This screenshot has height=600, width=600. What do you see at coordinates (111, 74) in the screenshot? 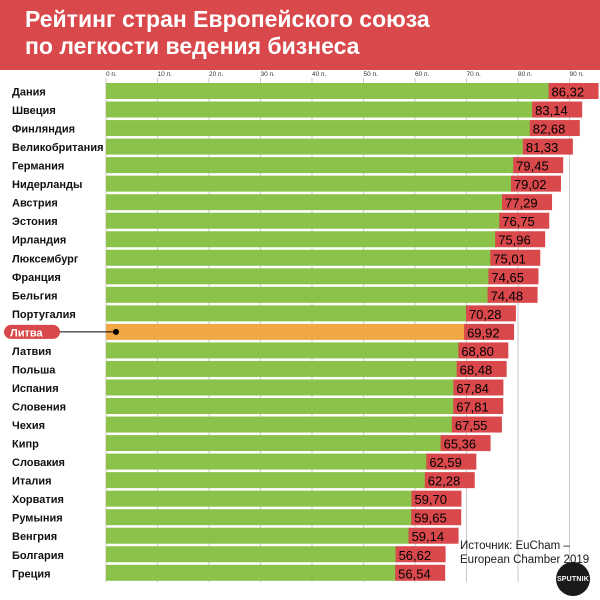
I see `tick-label: 0 п.` at bounding box center [111, 74].